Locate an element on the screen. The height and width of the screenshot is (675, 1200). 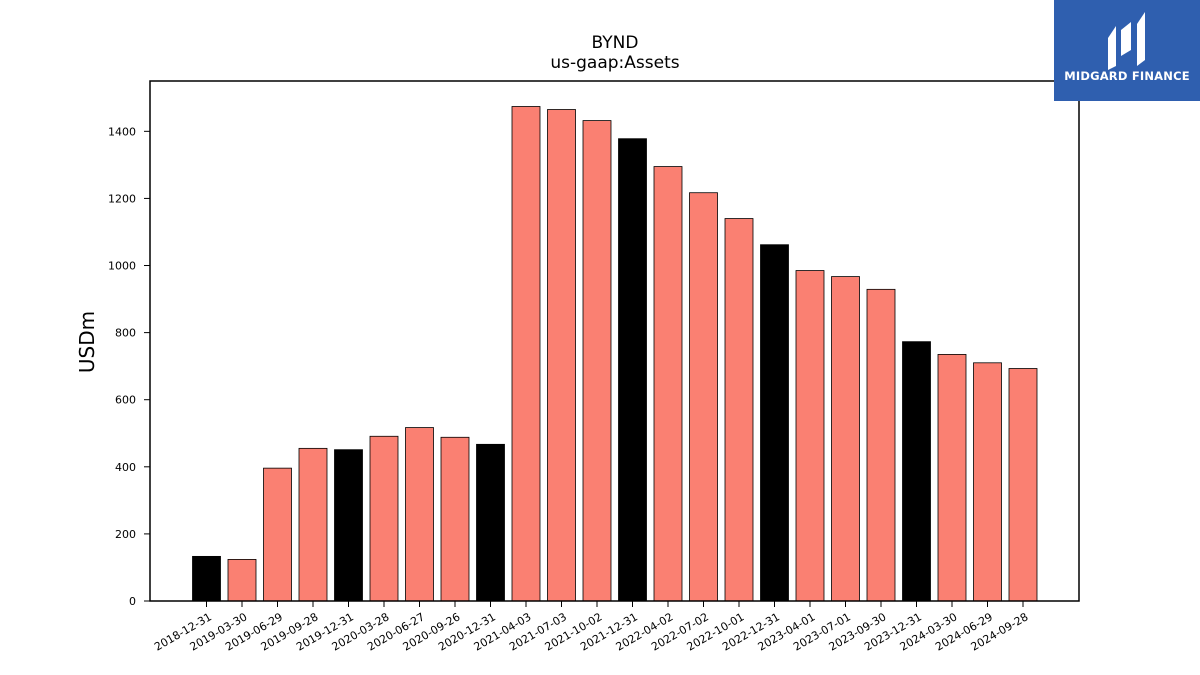
y-tick-label: 600 is located at coordinates (125, 400).